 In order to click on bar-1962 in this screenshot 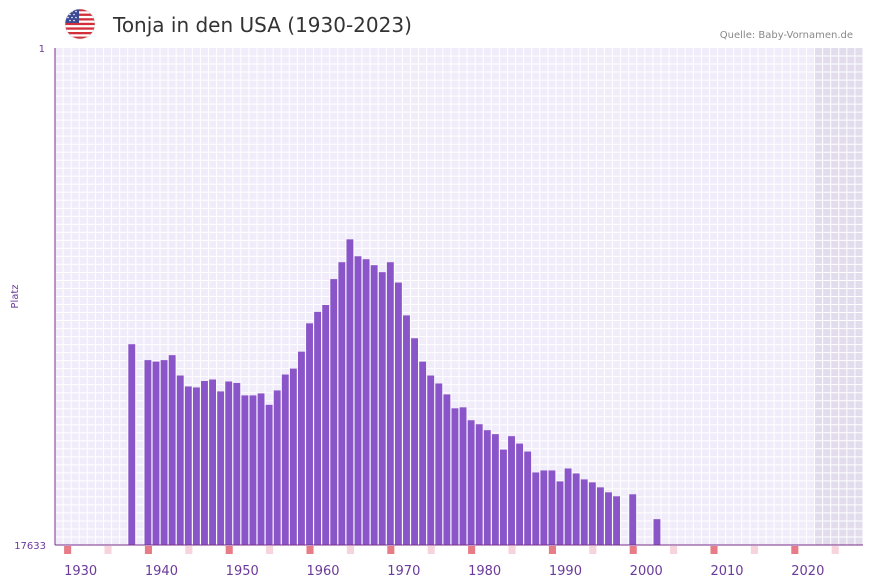, I will do `click(326, 424)`.